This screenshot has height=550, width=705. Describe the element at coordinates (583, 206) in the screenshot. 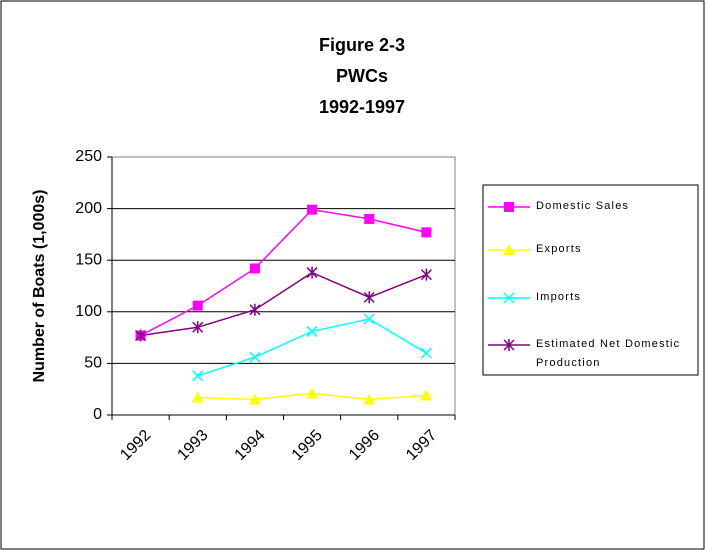

I see `legend-label: Domestic Sales` at that location.